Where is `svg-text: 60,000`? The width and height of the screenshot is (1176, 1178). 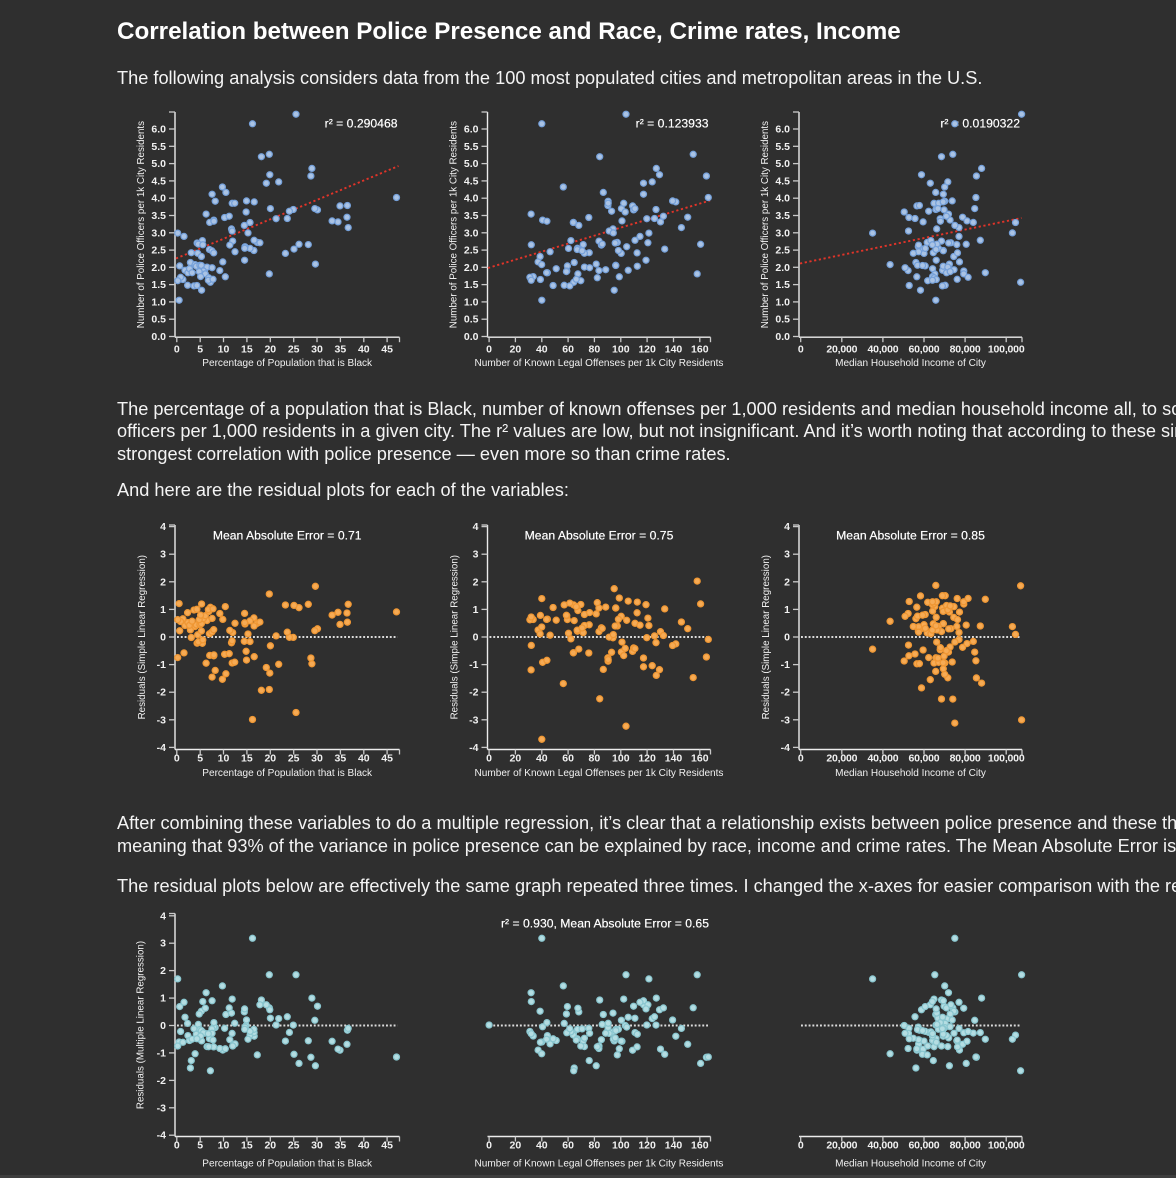 svg-text: 60,000 is located at coordinates (924, 759).